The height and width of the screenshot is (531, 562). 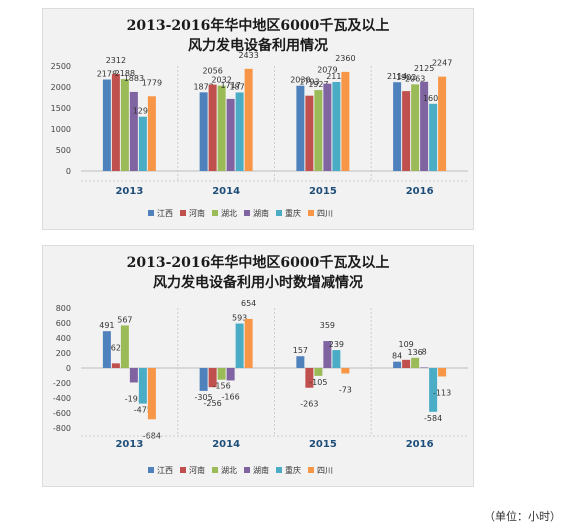 What do you see at coordinates (231, 396) in the screenshot?
I see `data-label: -166` at bounding box center [231, 396].